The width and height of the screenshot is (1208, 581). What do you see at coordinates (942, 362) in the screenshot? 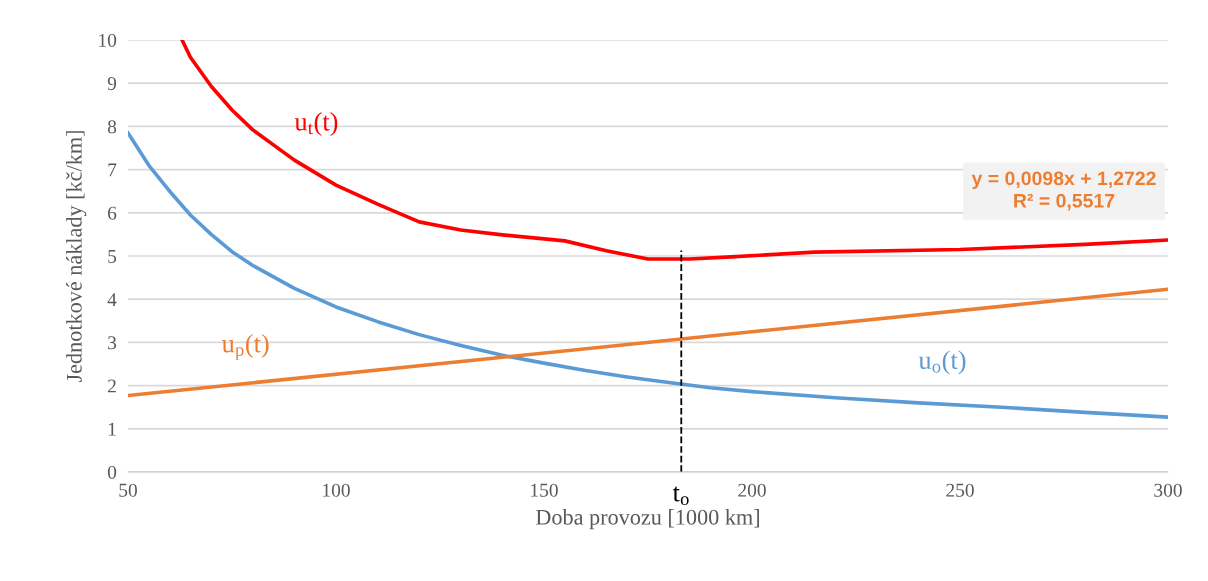
I see `series-label: u$_{o}$(t)` at bounding box center [942, 362].